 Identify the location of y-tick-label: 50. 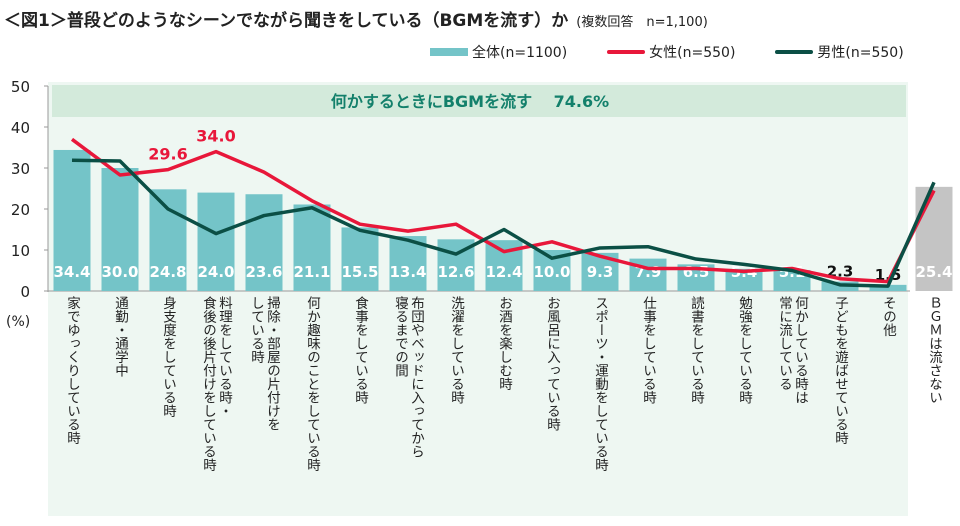
(20, 87).